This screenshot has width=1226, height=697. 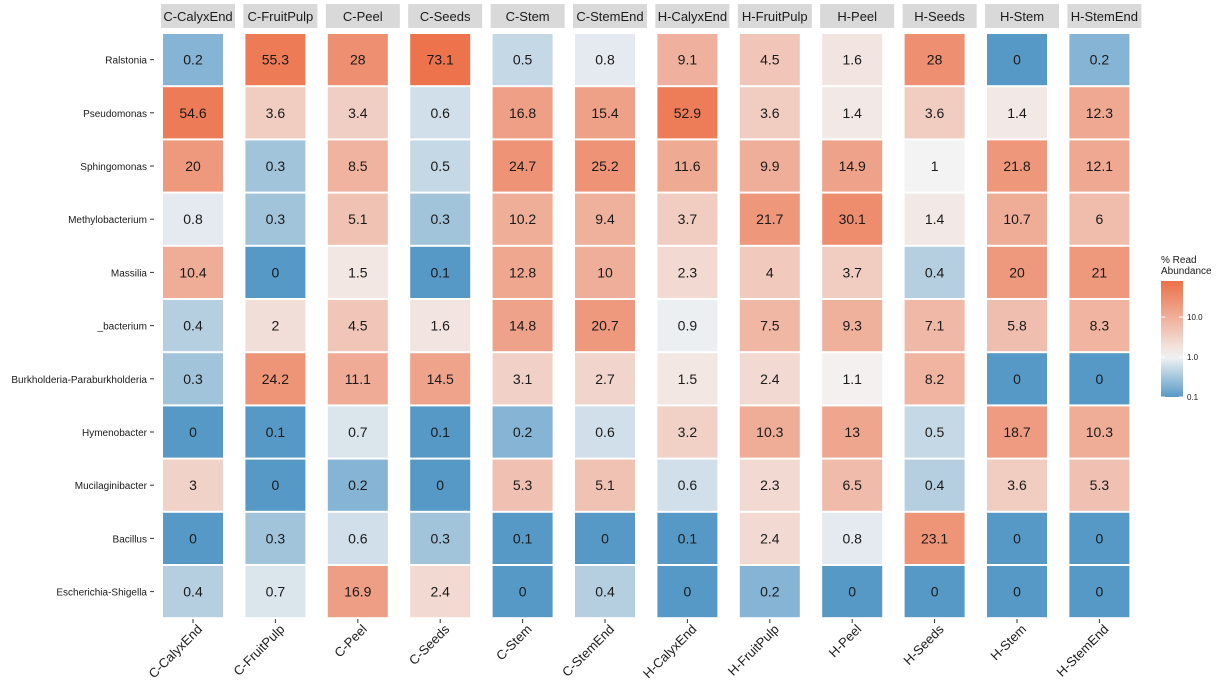 I want to click on cell-value-label: 0.1, so click(x=523, y=538).